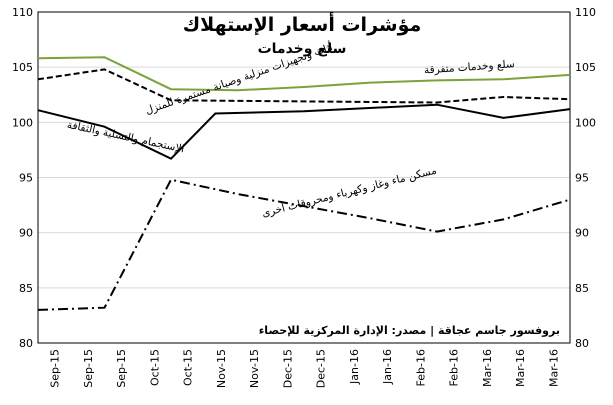  Describe the element at coordinates (302, 24) in the screenshot. I see `chart-title: مؤشرات أسعار الإستهلاك` at that location.